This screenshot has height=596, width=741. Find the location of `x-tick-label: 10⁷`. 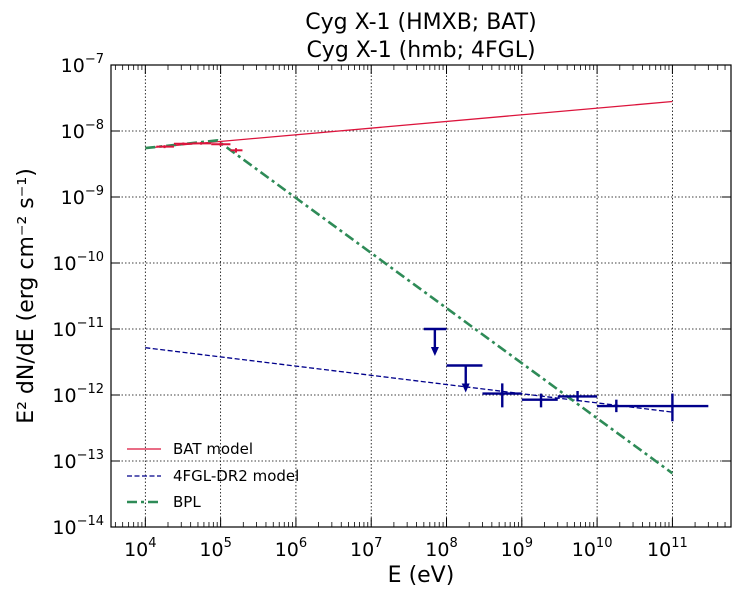

x-tick-label: 10⁷ is located at coordinates (366, 548).